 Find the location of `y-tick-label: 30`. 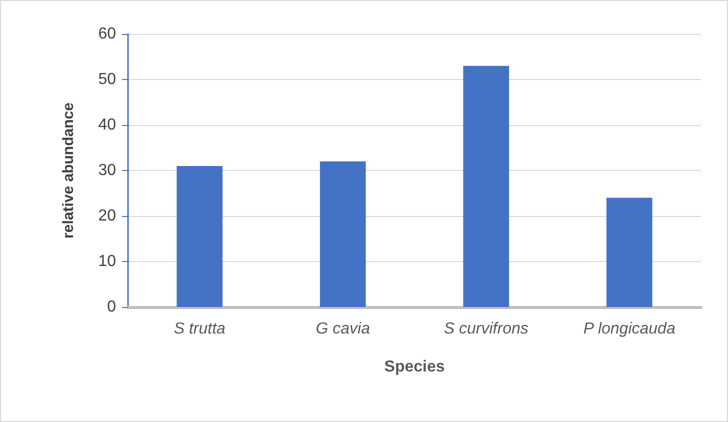

y-tick-label: 30 is located at coordinates (107, 170).